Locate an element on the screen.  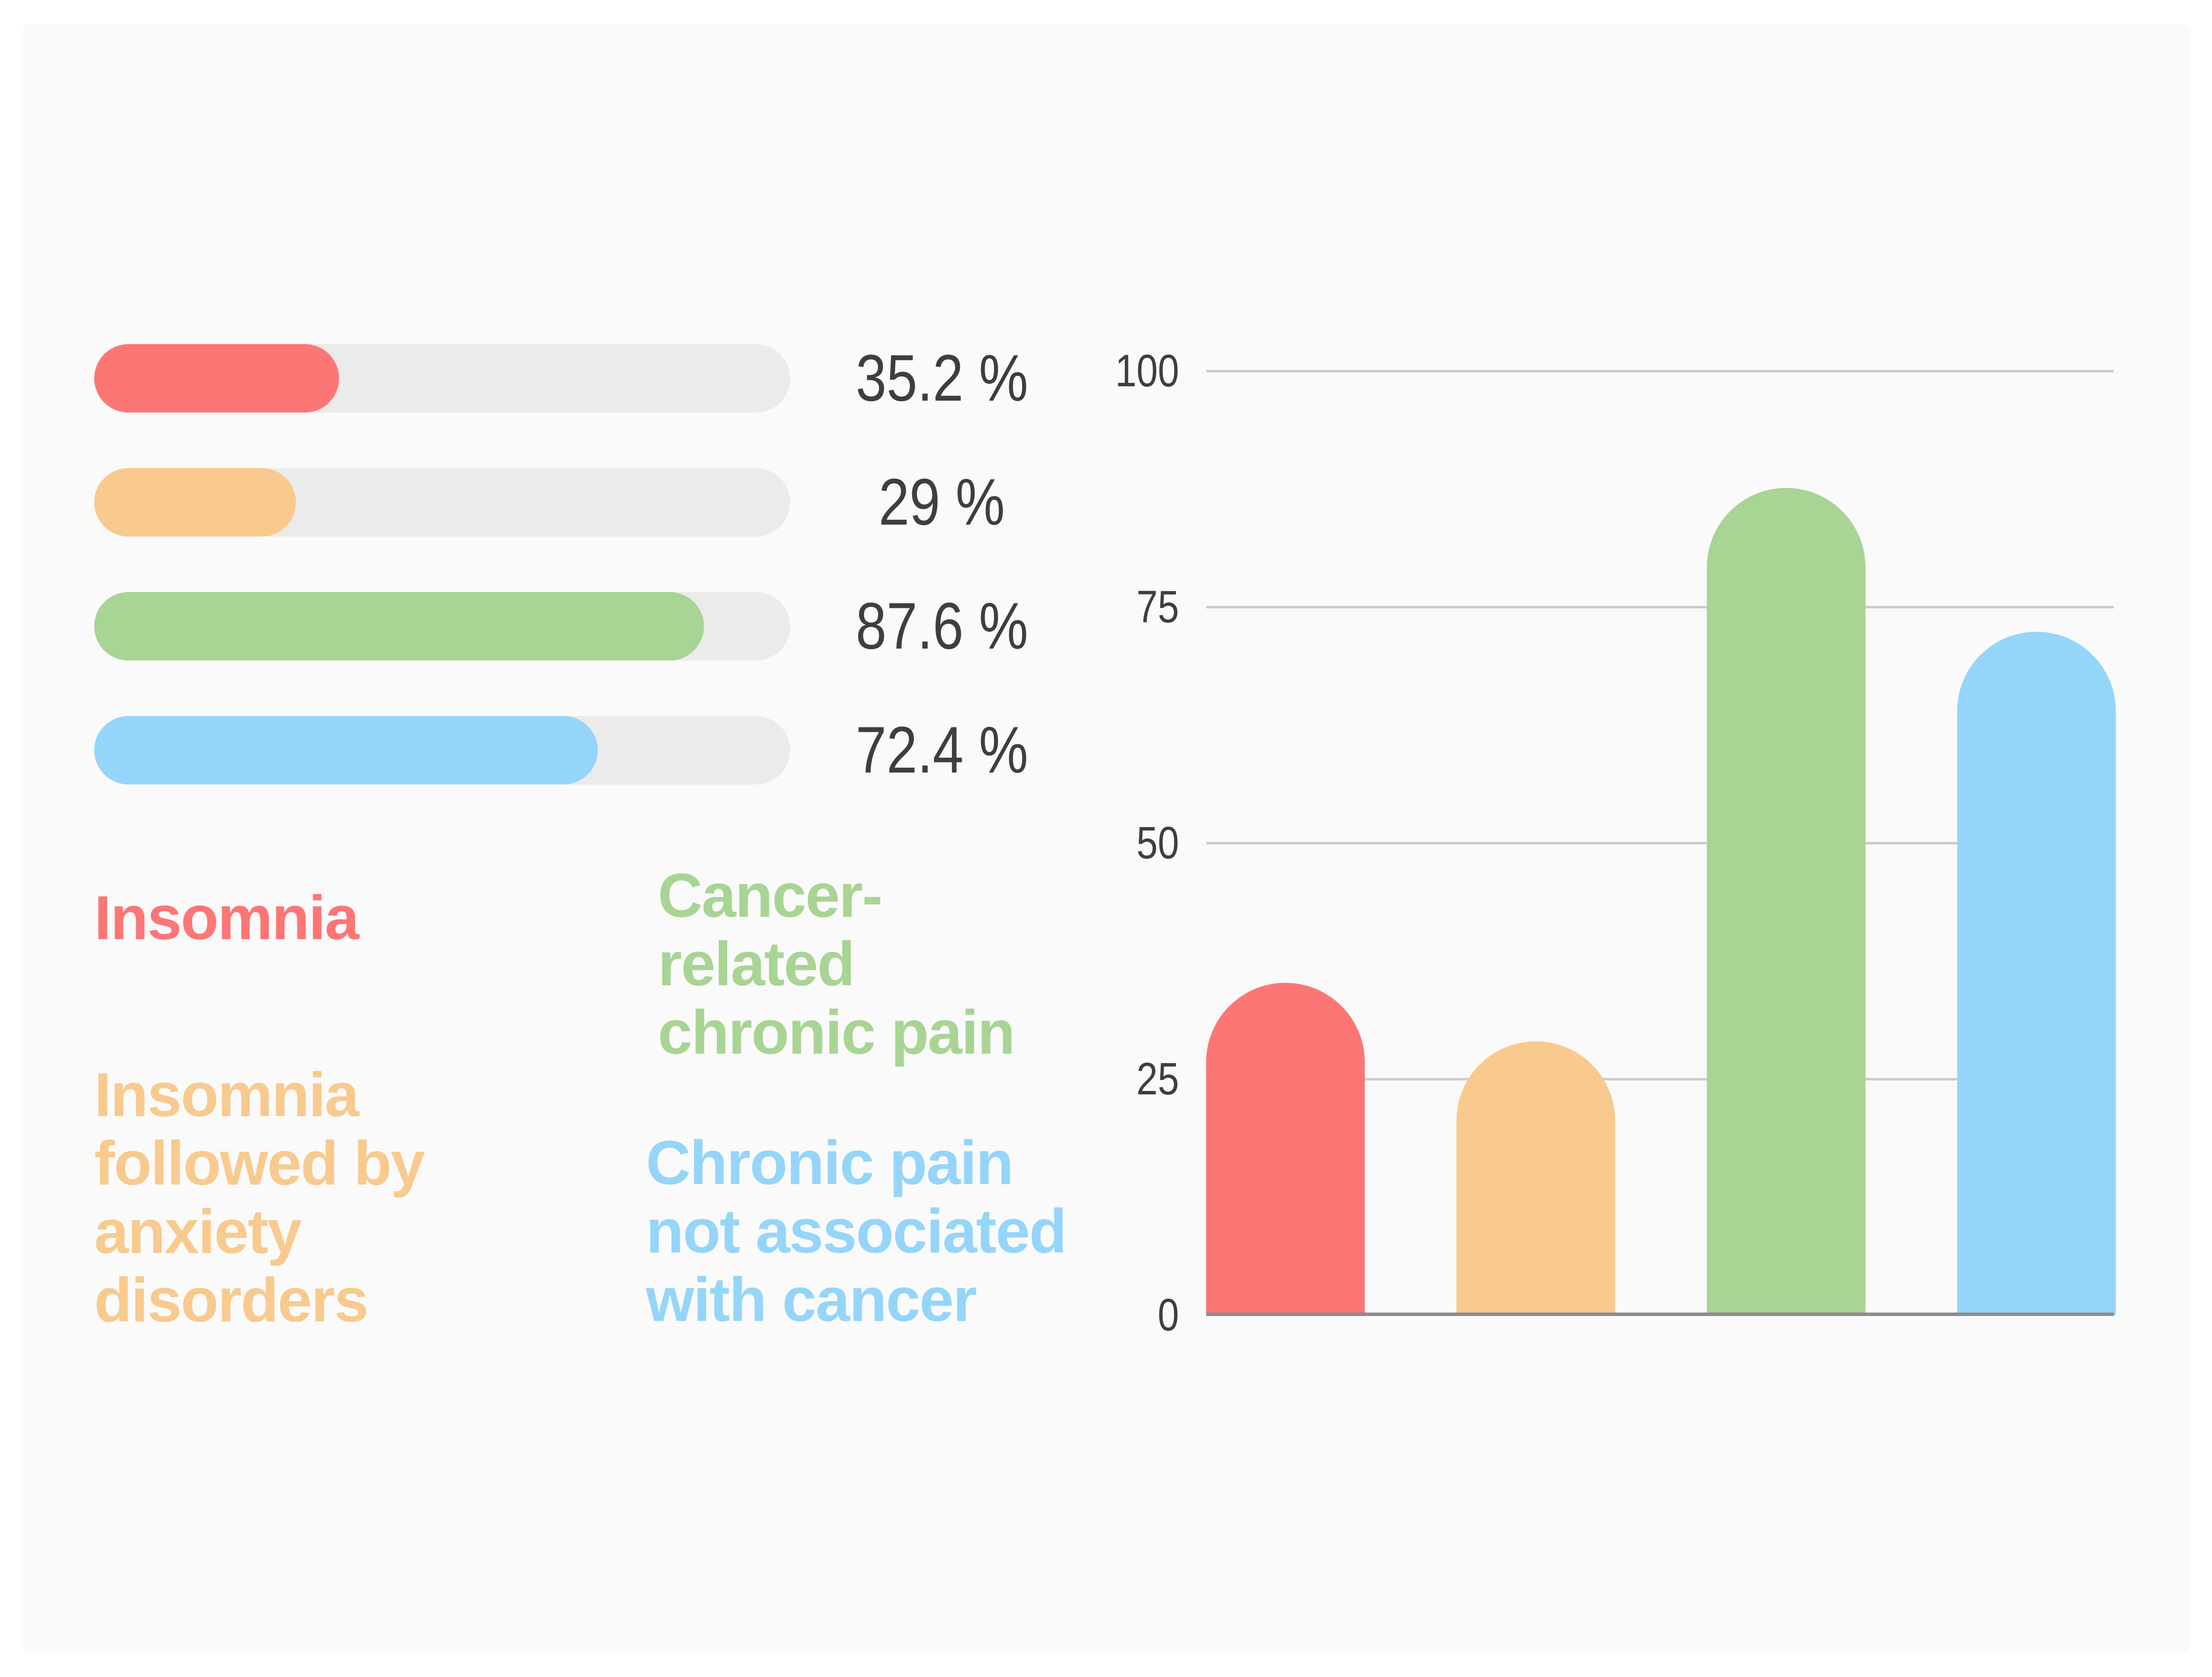
bar-blue is located at coordinates (2036, 973).